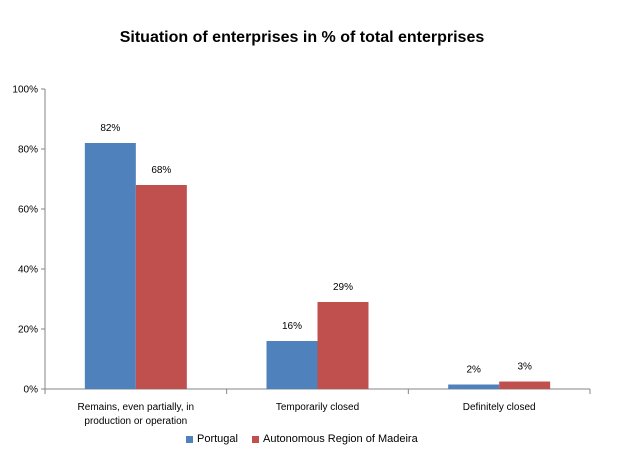  I want to click on x-tick-label: Definitely closed, so click(499, 407).